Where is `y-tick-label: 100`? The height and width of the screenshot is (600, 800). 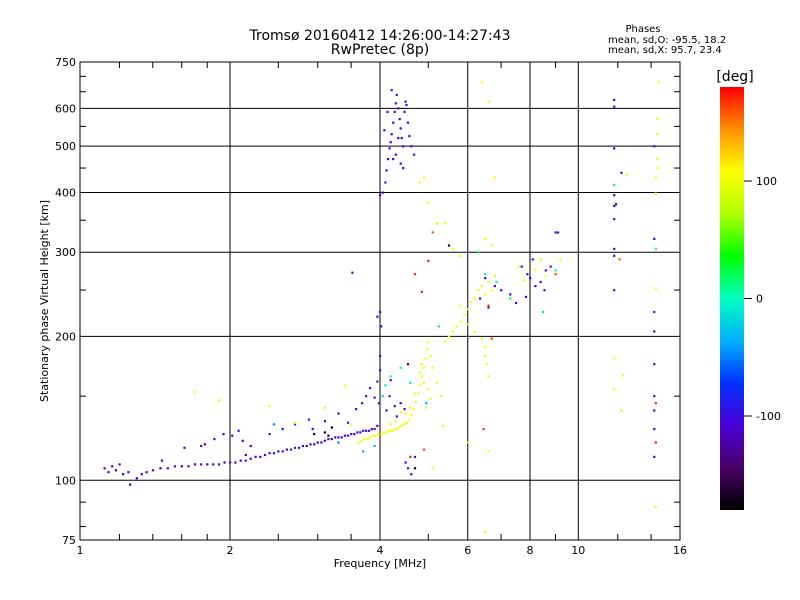
y-tick-label: 100 is located at coordinates (65, 480).